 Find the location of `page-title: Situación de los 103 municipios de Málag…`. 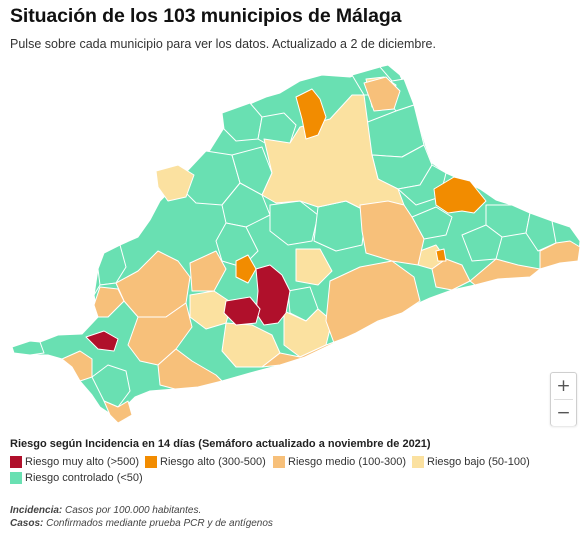

page-title: Situación de los 103 municipios de Málag… is located at coordinates (206, 16).